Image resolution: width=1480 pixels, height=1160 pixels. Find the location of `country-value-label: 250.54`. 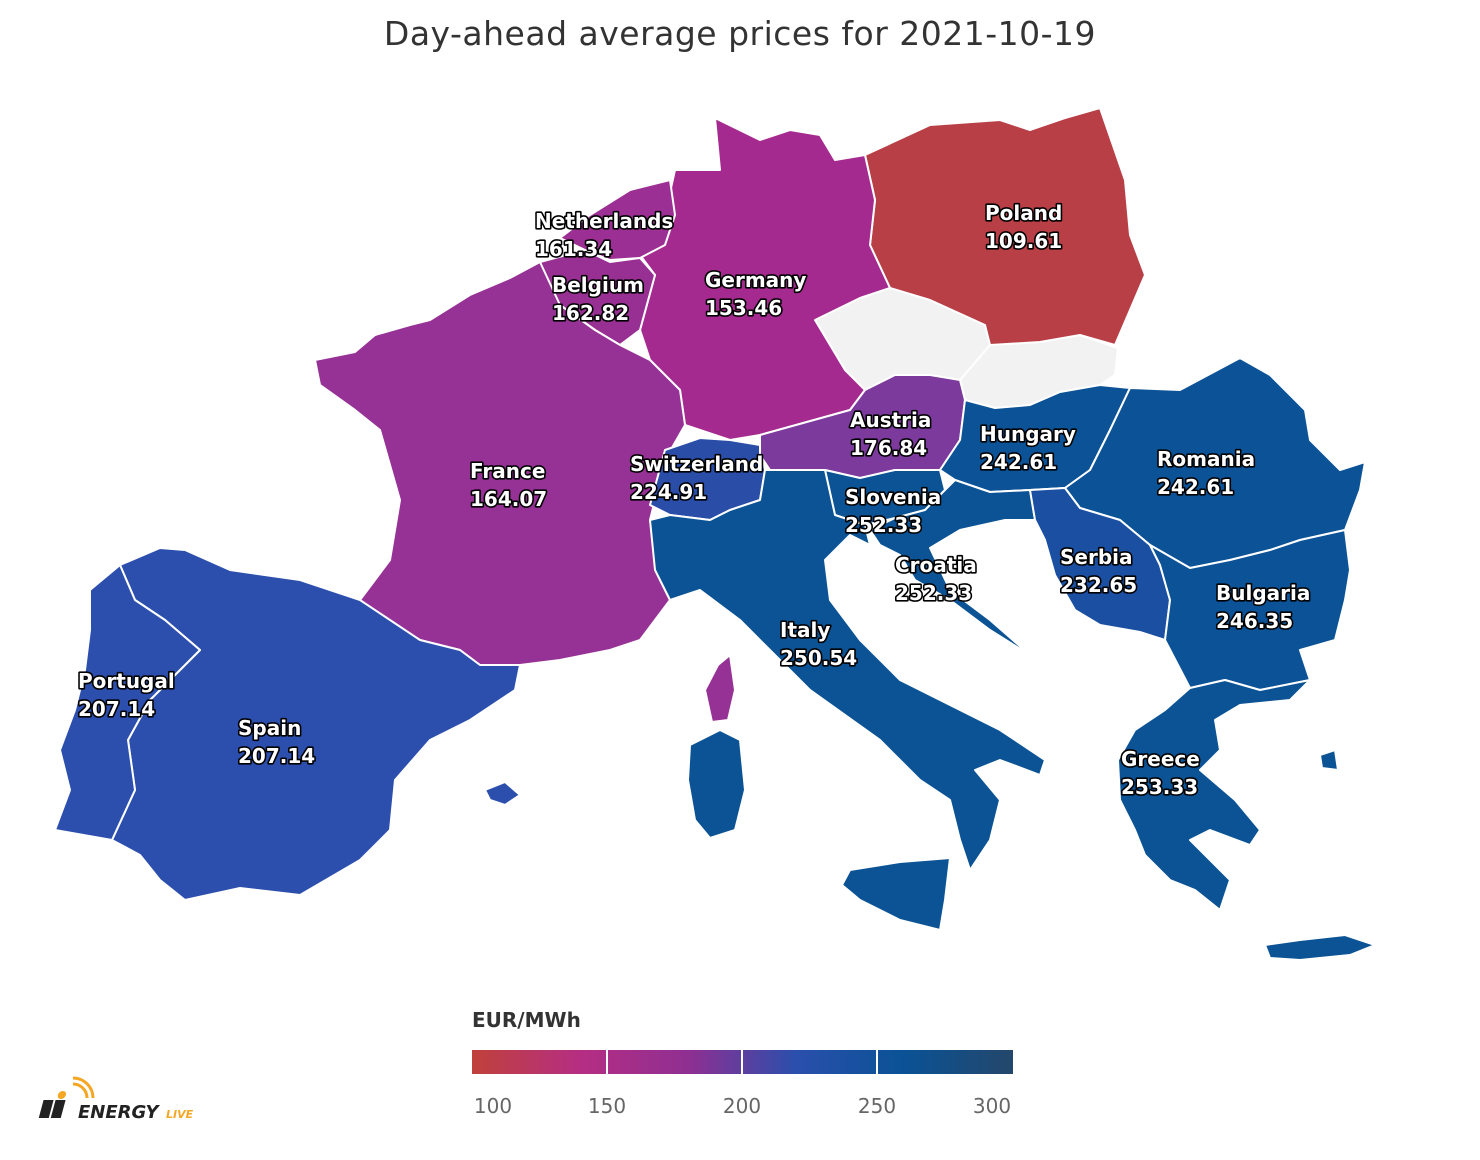

country-value-label: 250.54 is located at coordinates (818, 658).